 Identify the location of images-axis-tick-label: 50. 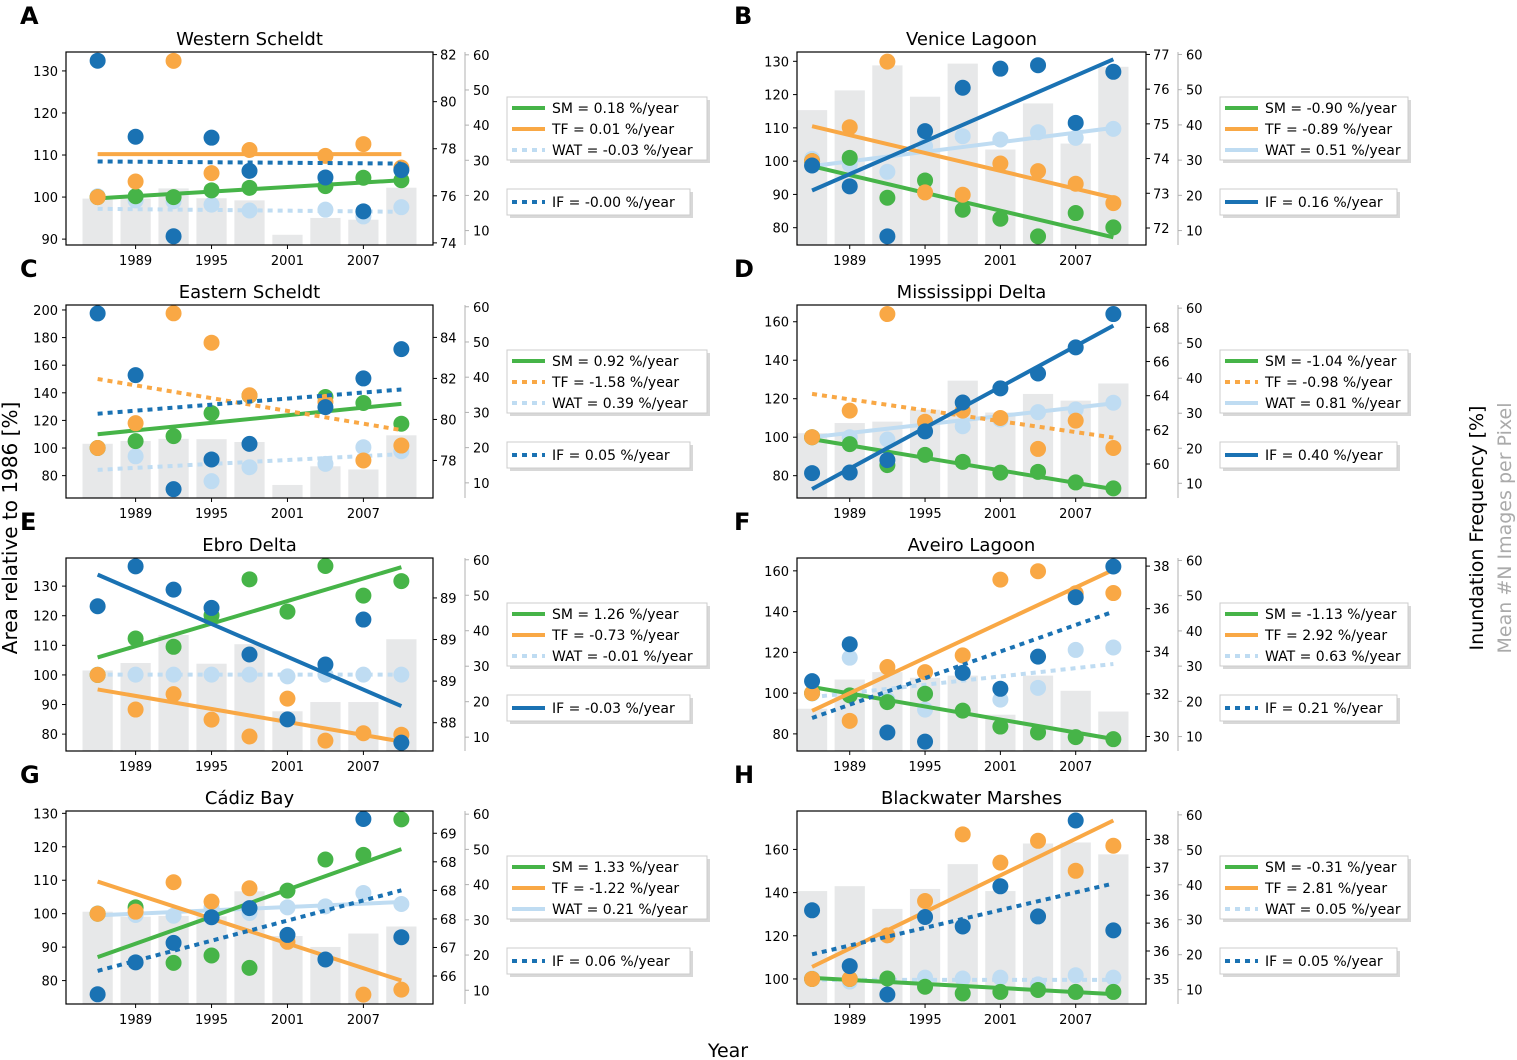
(1194, 851).